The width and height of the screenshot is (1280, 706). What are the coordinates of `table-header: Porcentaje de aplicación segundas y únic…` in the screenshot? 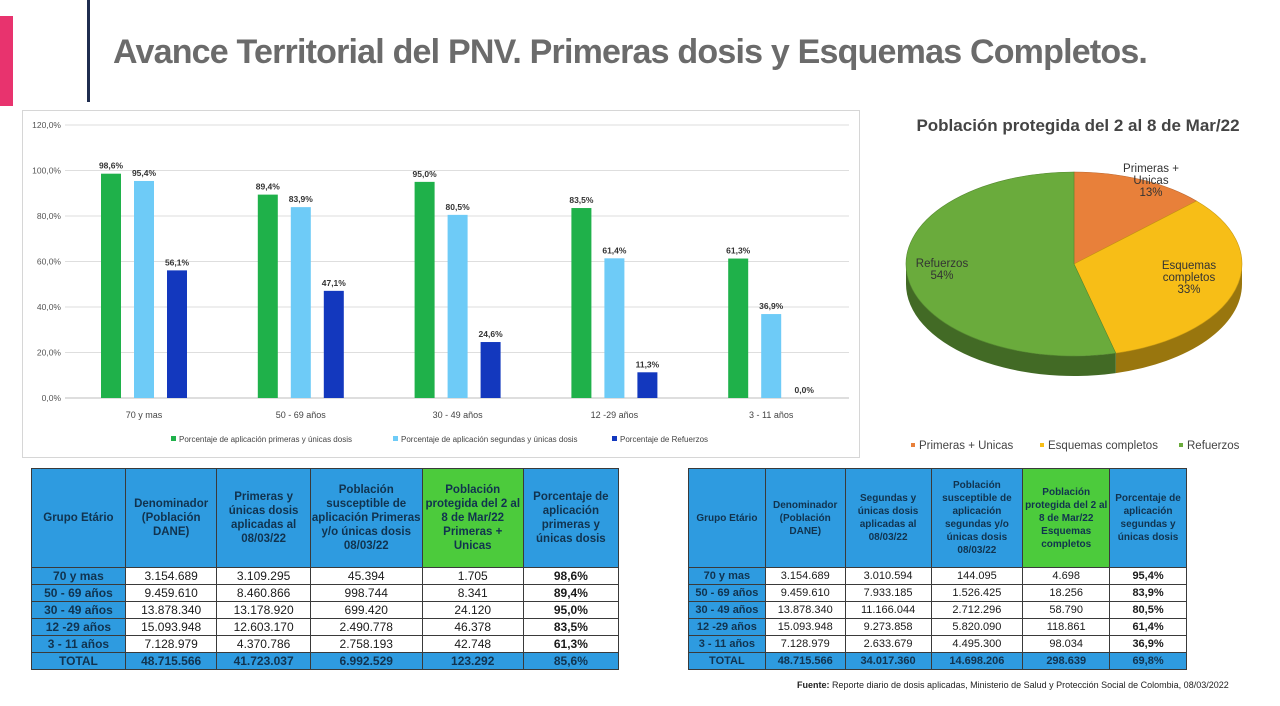 It's located at (1148, 518).